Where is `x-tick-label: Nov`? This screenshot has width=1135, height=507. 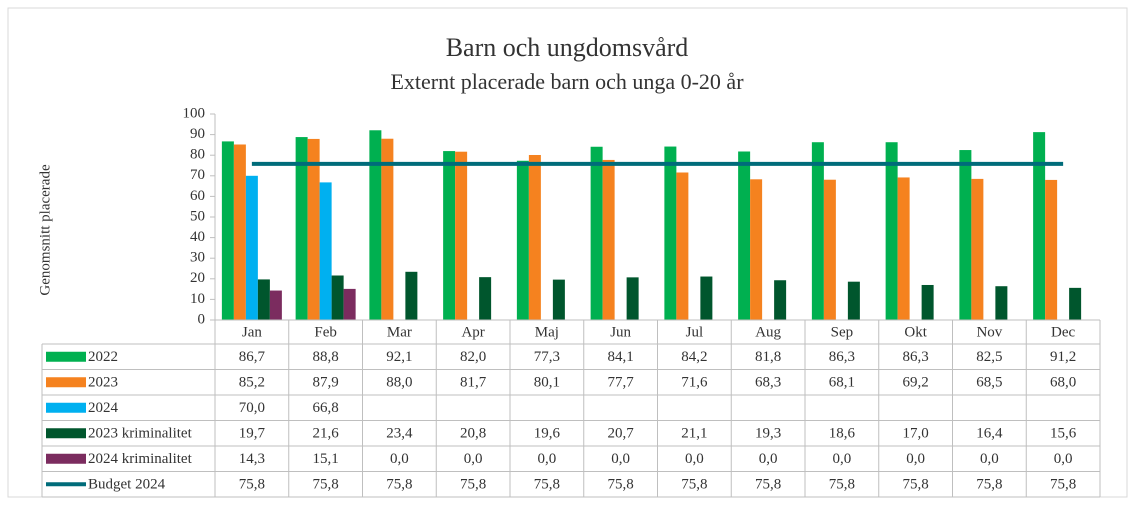
x-tick-label: Nov is located at coordinates (989, 332).